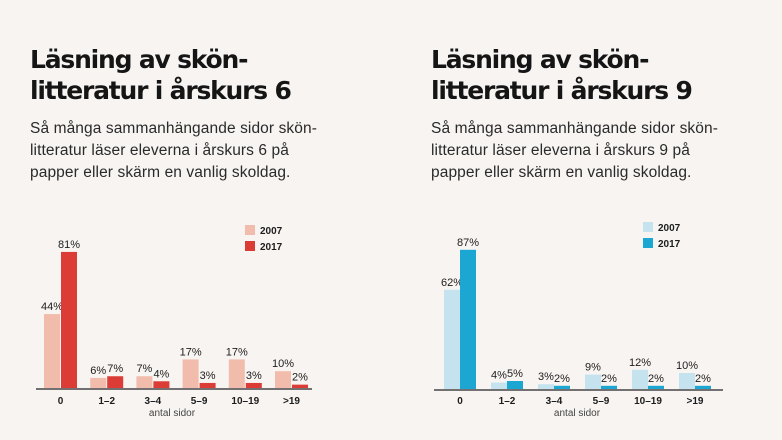  Describe the element at coordinates (161, 75) in the screenshot. I see `chart-title: Läsning av skön- litteratur i årskurs 6` at that location.